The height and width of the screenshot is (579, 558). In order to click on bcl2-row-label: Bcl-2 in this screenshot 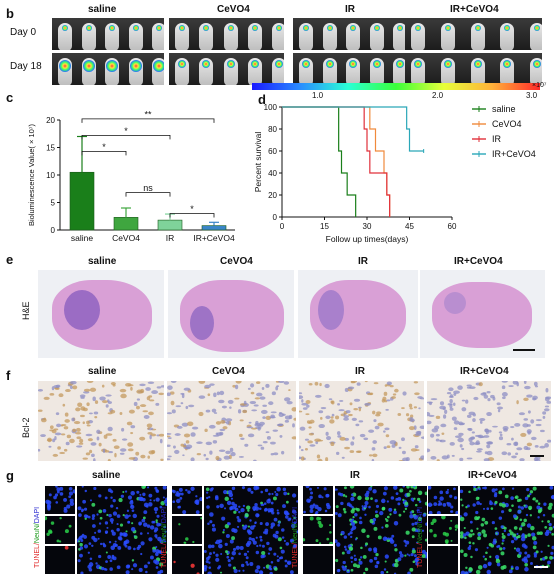, I will do `click(26, 427)`.